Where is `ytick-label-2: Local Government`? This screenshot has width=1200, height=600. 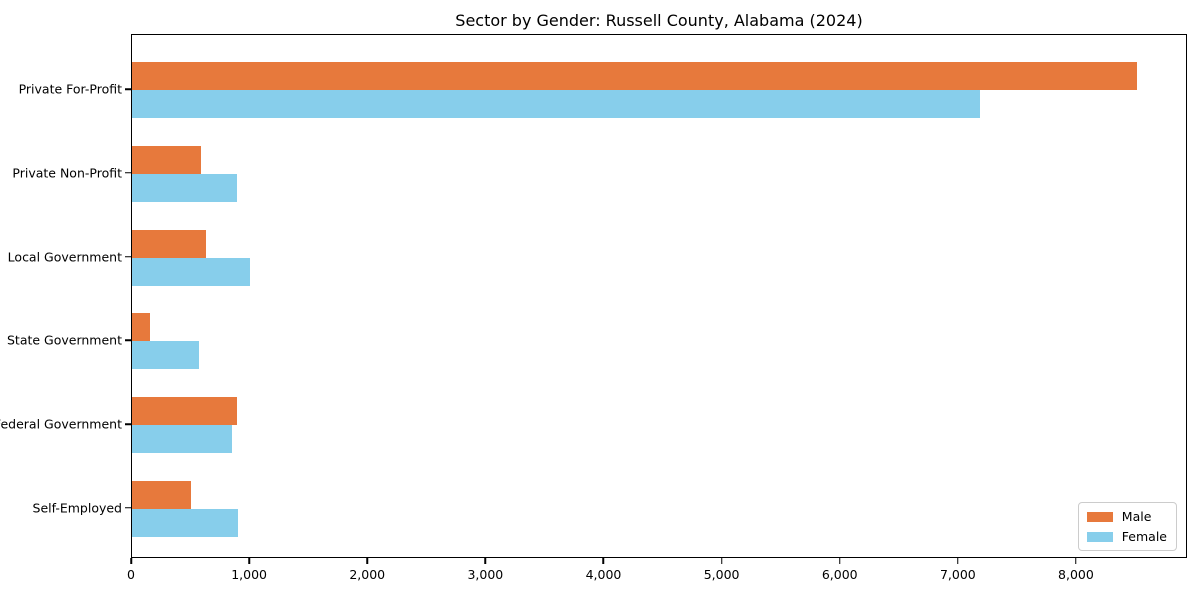 ytick-label-2: Local Government is located at coordinates (64, 257).